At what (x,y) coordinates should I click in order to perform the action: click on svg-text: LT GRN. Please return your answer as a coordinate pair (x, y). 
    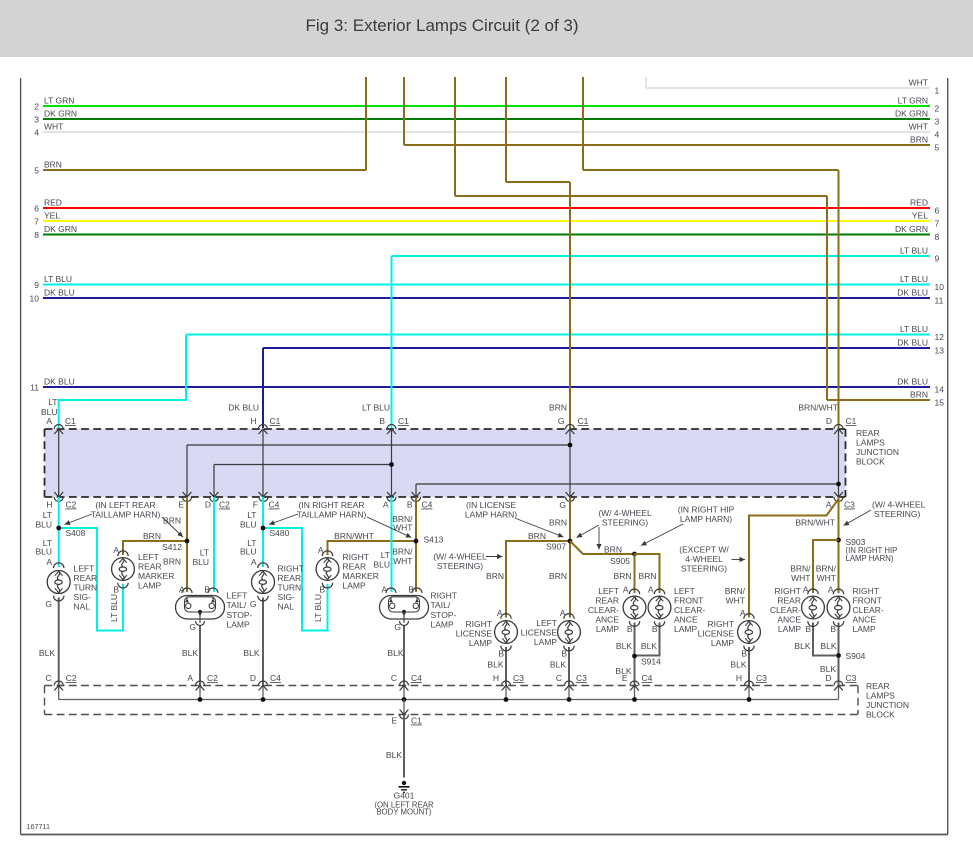
    Looking at the image, I should click on (59, 101).